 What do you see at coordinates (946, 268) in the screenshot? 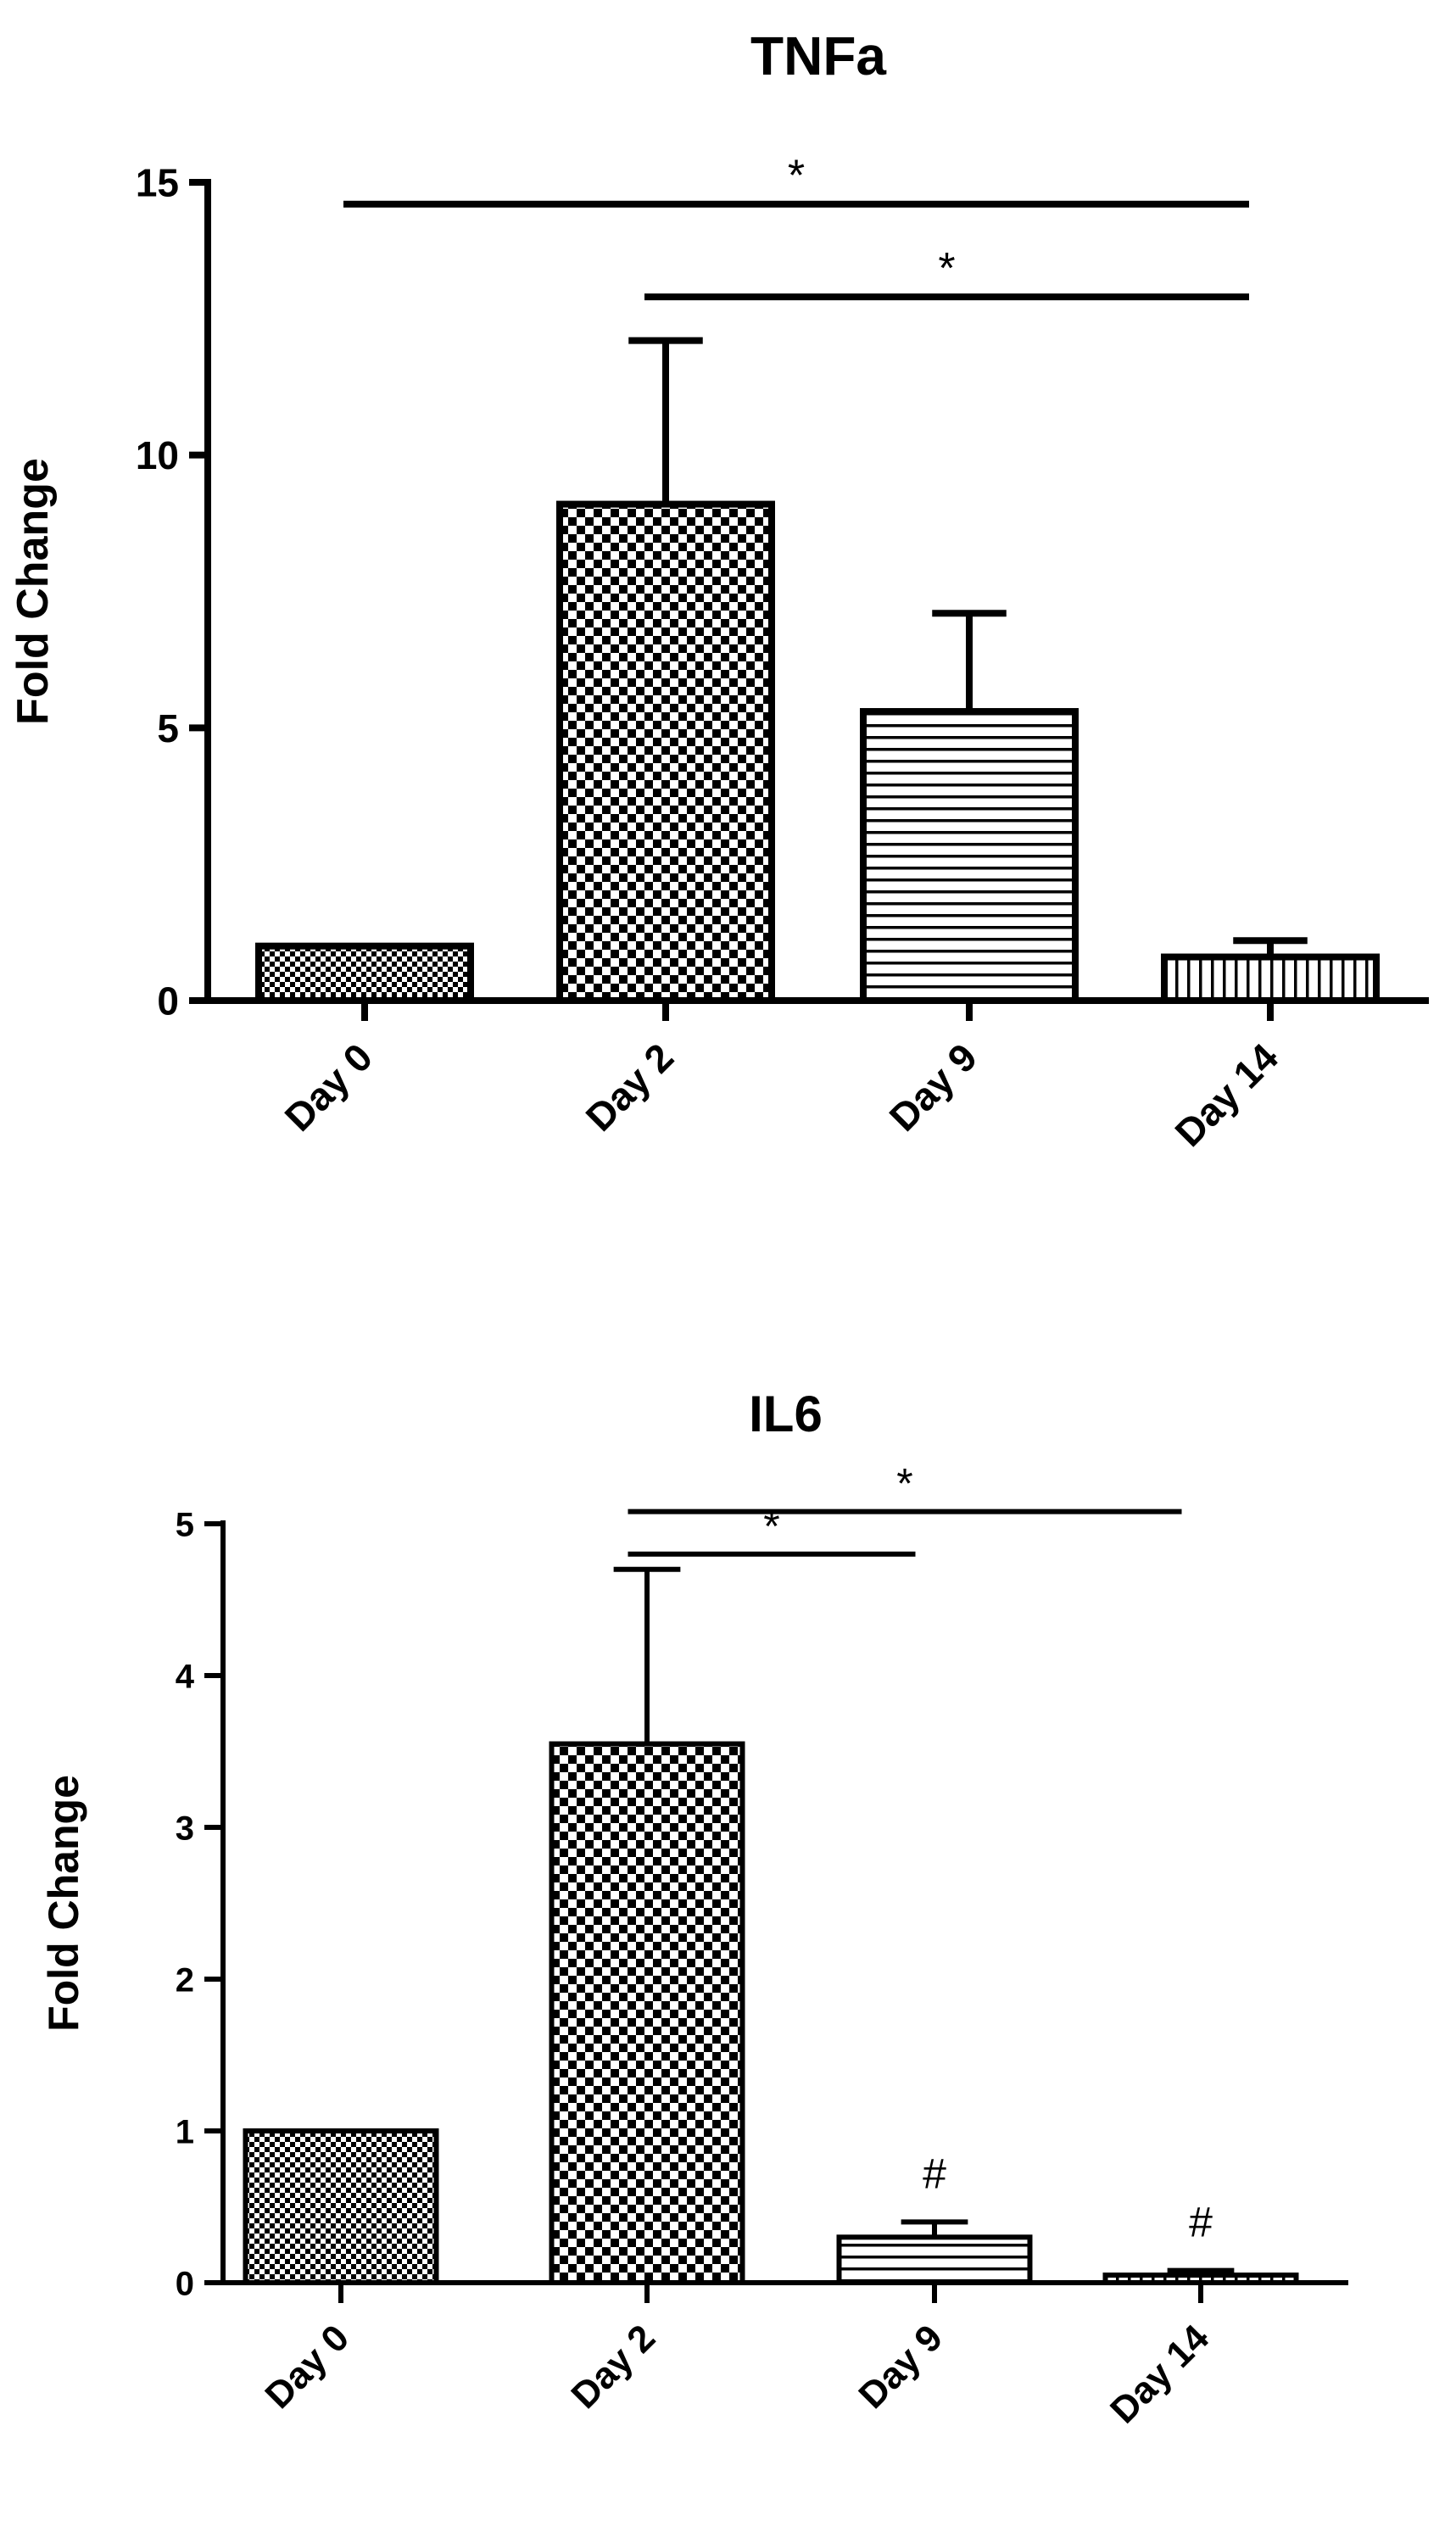
I see `chart1-significance-label-2: *` at bounding box center [946, 268].